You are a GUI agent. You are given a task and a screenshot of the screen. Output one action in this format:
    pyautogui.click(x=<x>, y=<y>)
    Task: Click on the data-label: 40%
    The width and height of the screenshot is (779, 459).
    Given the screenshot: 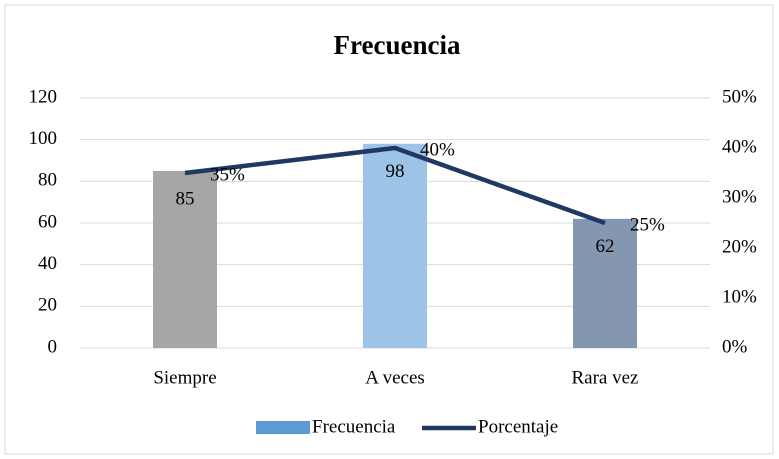 What is the action you would take?
    pyautogui.click(x=437, y=149)
    